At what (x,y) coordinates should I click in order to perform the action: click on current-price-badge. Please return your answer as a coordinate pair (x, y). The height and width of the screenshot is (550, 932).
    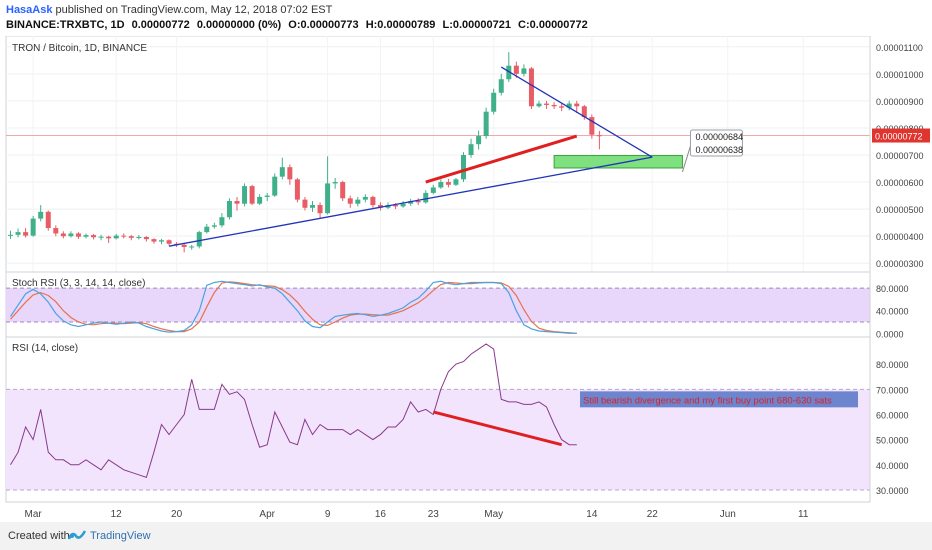
    Looking at the image, I should click on (901, 135).